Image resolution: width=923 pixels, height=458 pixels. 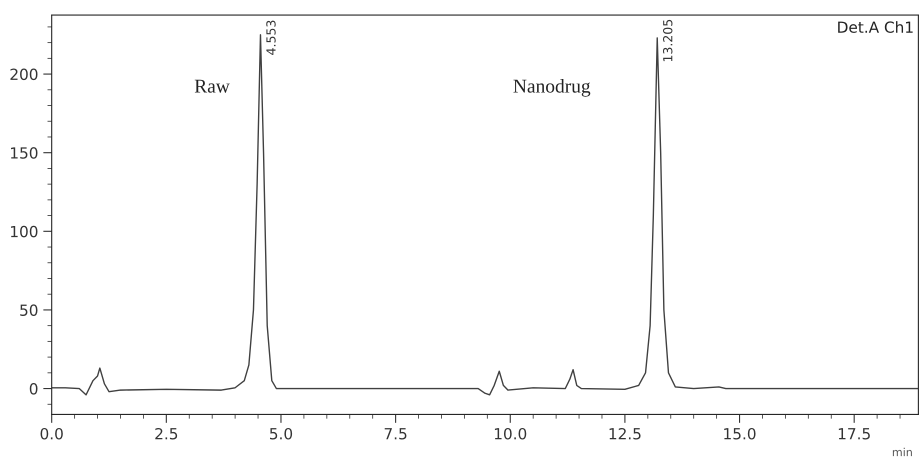 What do you see at coordinates (166, 434) in the screenshot?
I see `x-tick-label: 2.5` at bounding box center [166, 434].